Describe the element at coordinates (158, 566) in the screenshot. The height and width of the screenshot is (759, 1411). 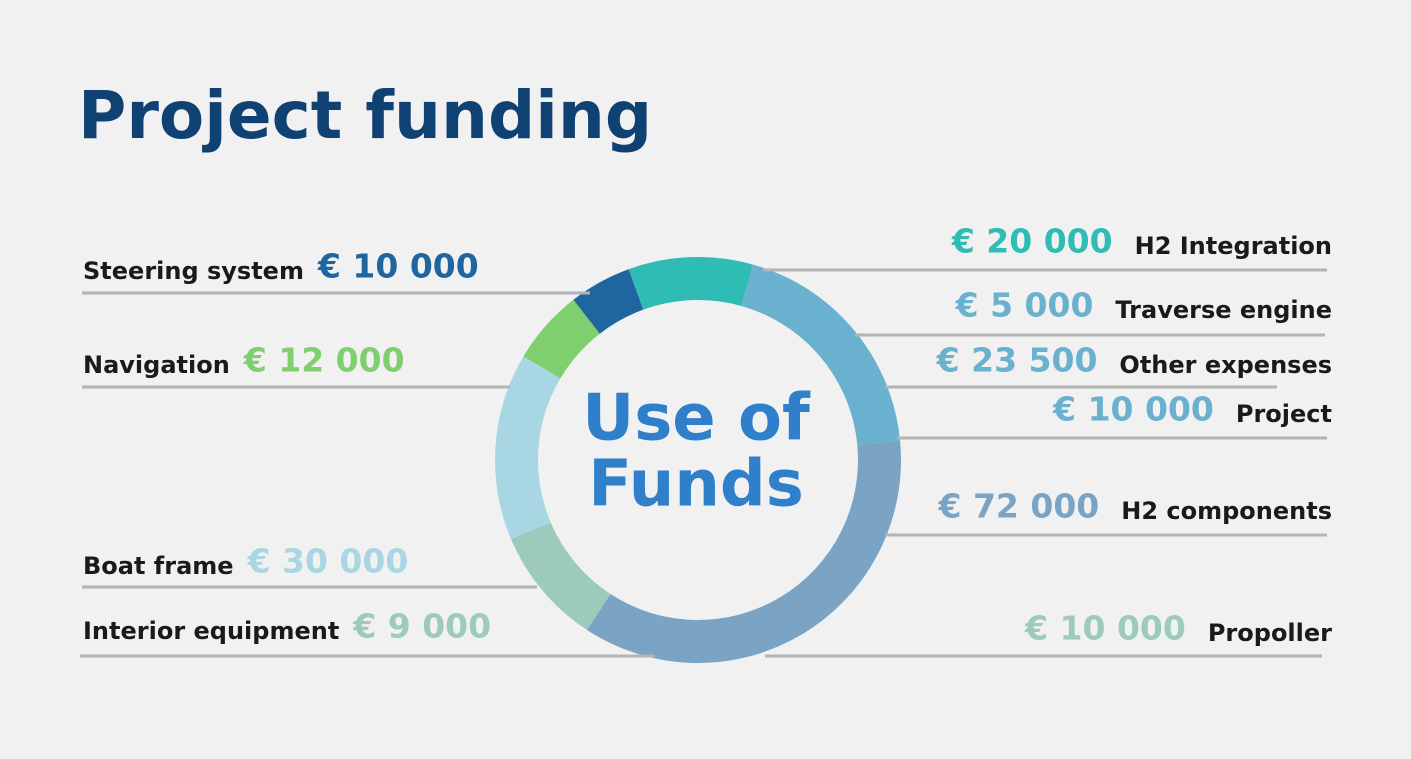
I see `category-label: Boat frame` at that location.